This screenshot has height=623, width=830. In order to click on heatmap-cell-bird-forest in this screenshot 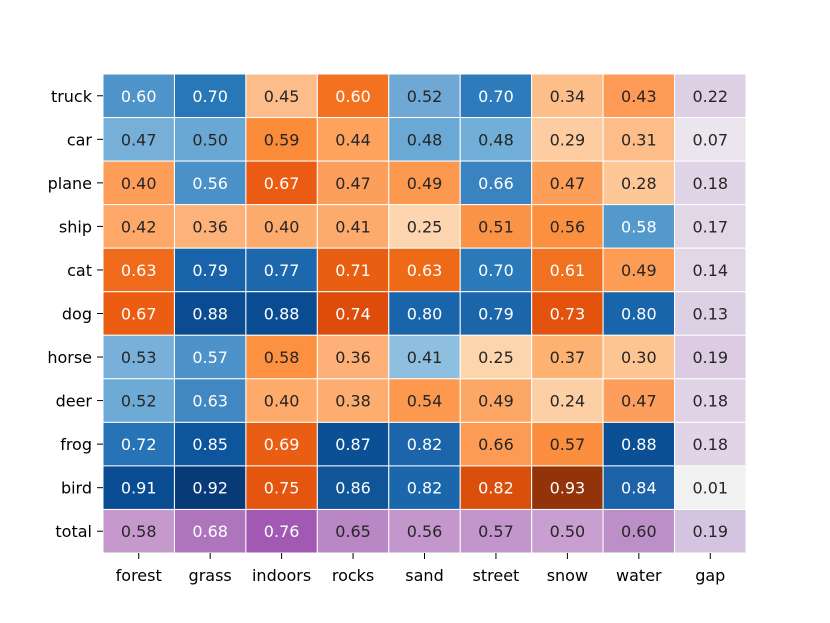, I will do `click(138, 487)`.